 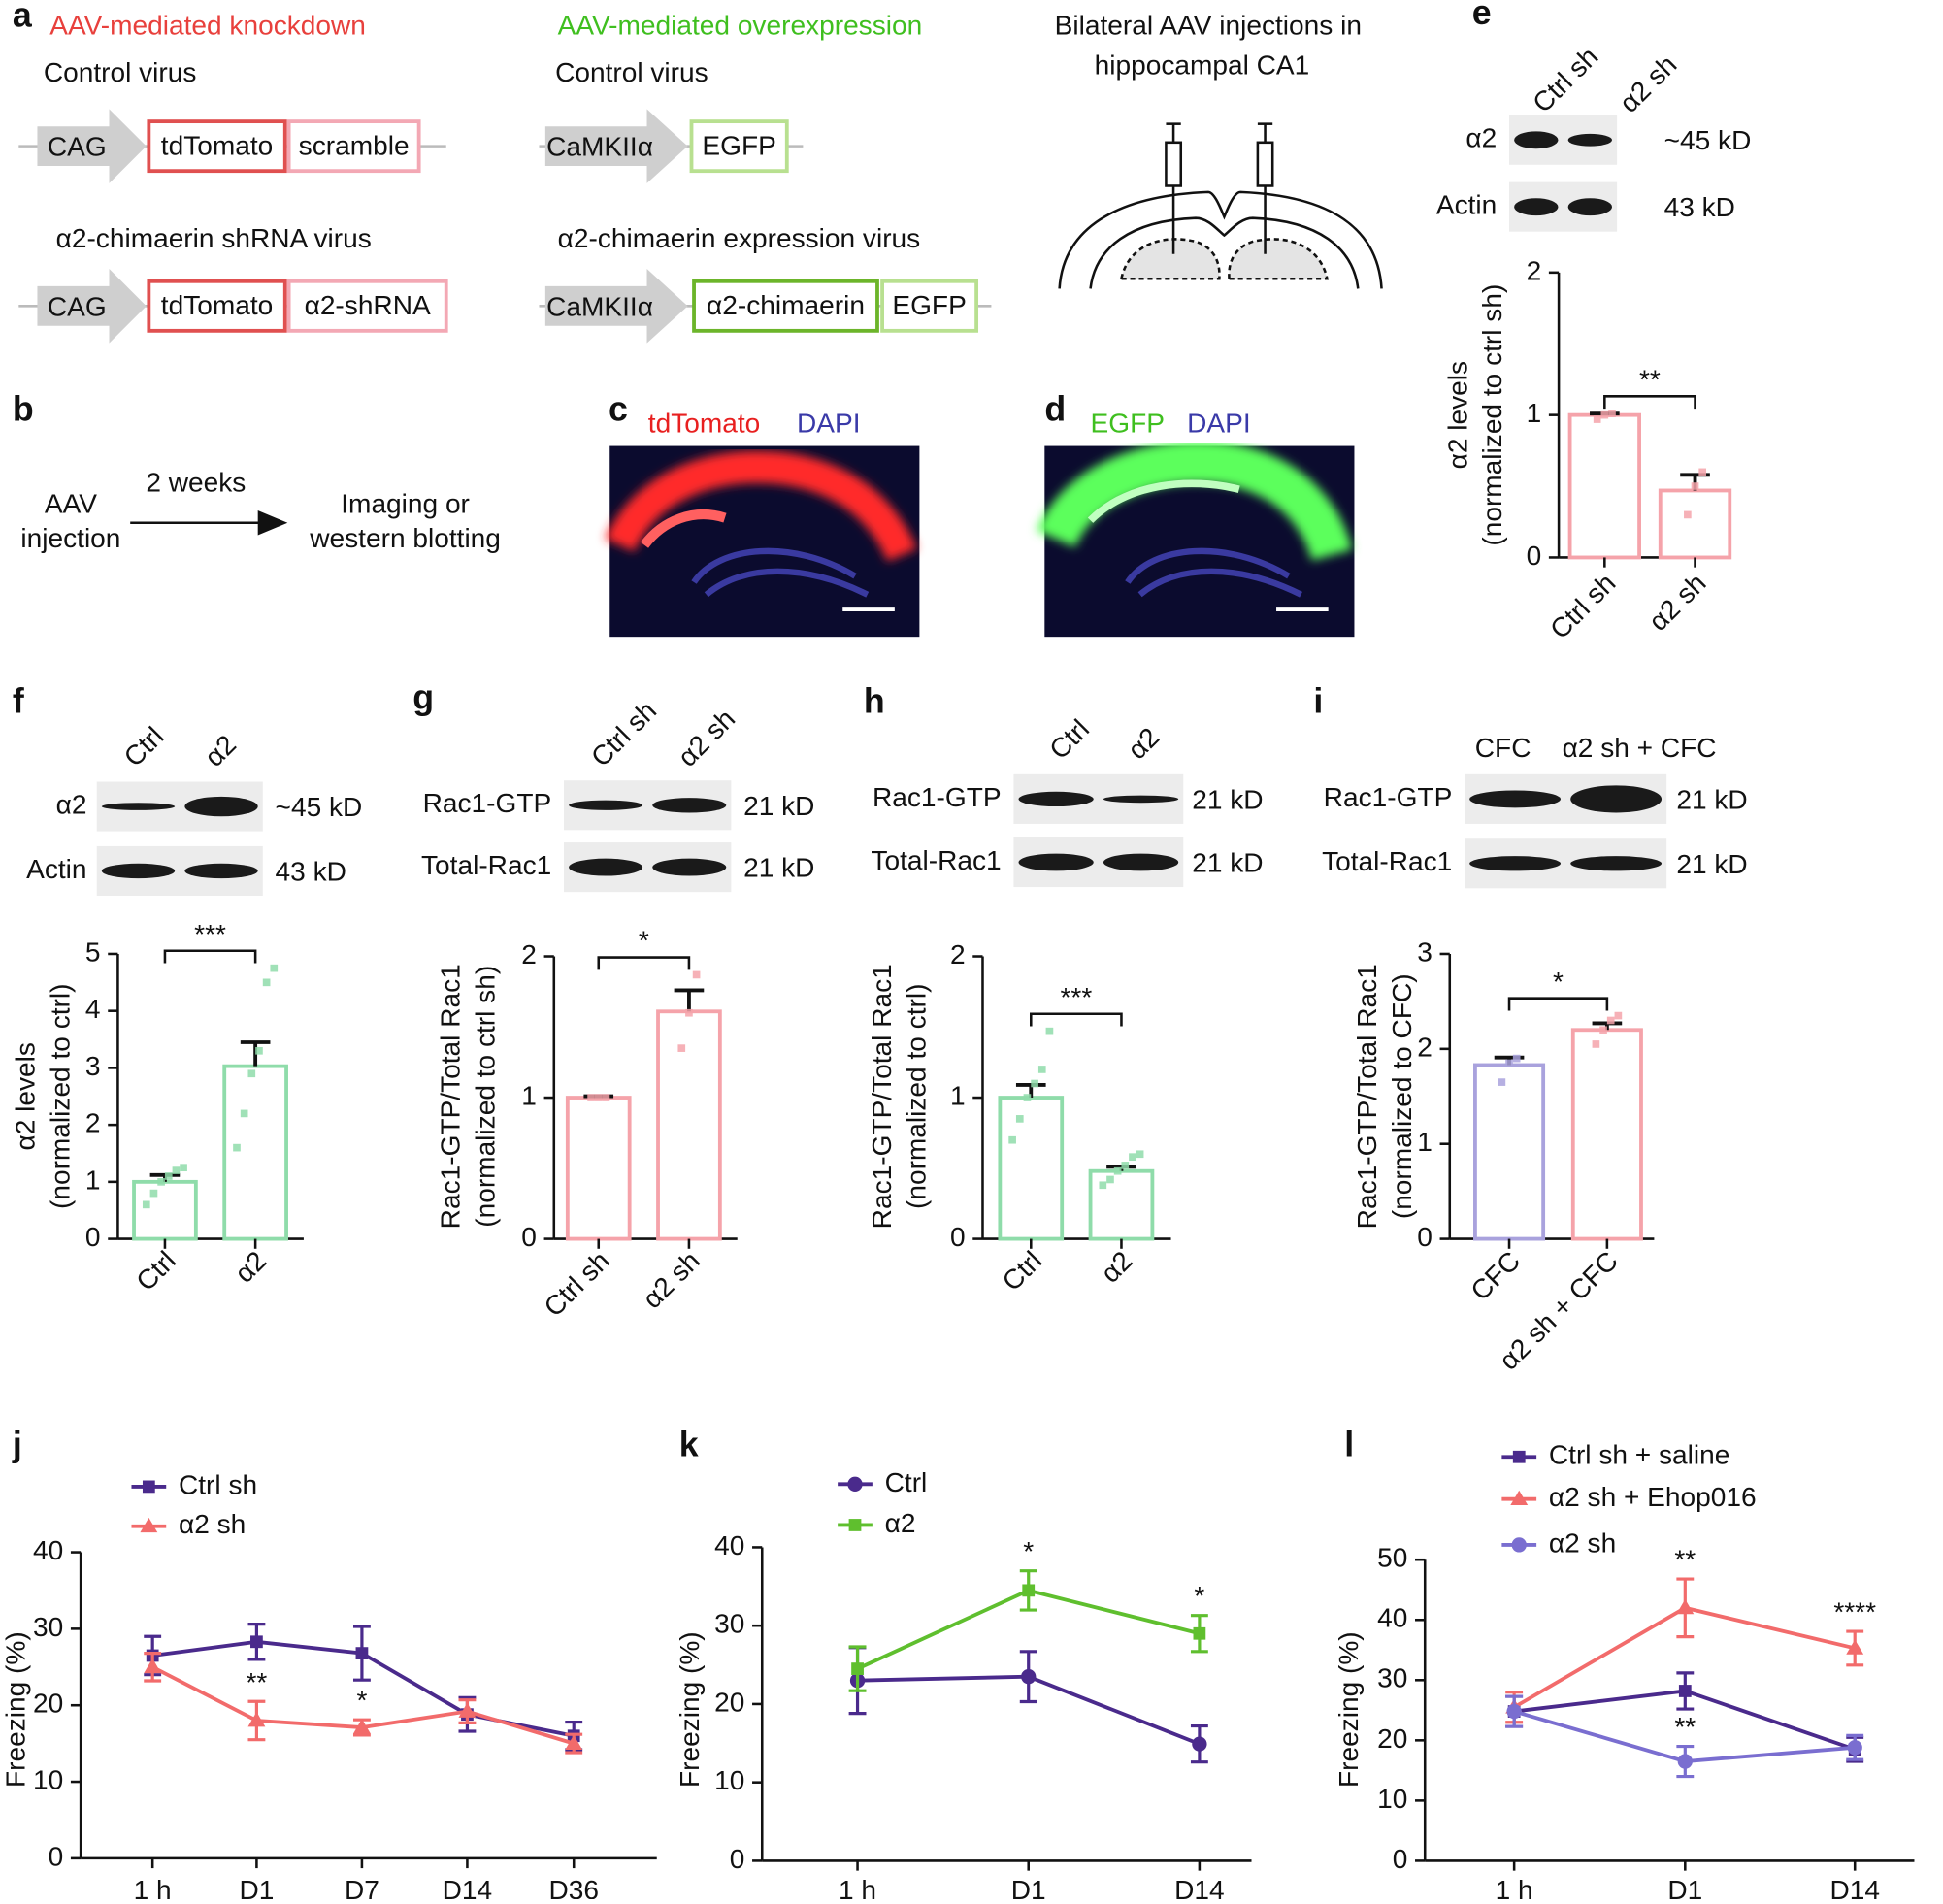 What do you see at coordinates (77, 147) in the screenshot?
I see `promoter-label: CAG` at bounding box center [77, 147].